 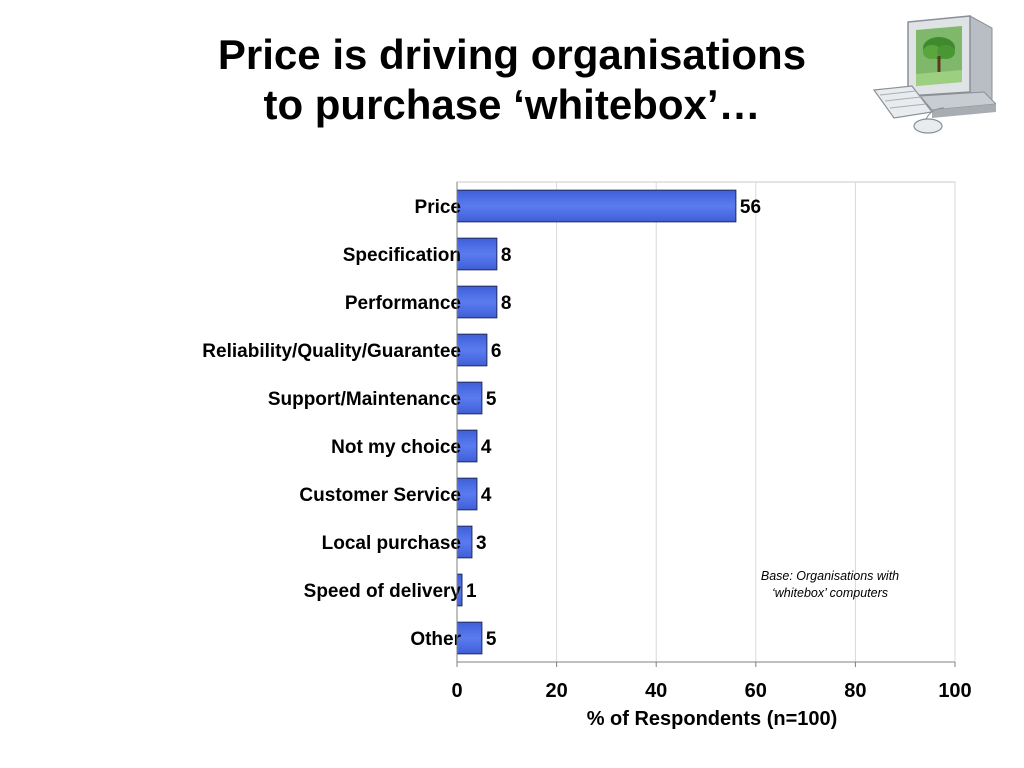 What do you see at coordinates (830, 576) in the screenshot?
I see `base-note-line-1: Base: Organisations with` at bounding box center [830, 576].